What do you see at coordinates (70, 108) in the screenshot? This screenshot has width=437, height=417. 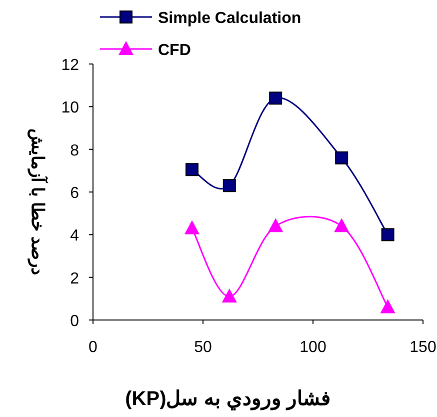 I see `y-tick-label: 10` at bounding box center [70, 108].